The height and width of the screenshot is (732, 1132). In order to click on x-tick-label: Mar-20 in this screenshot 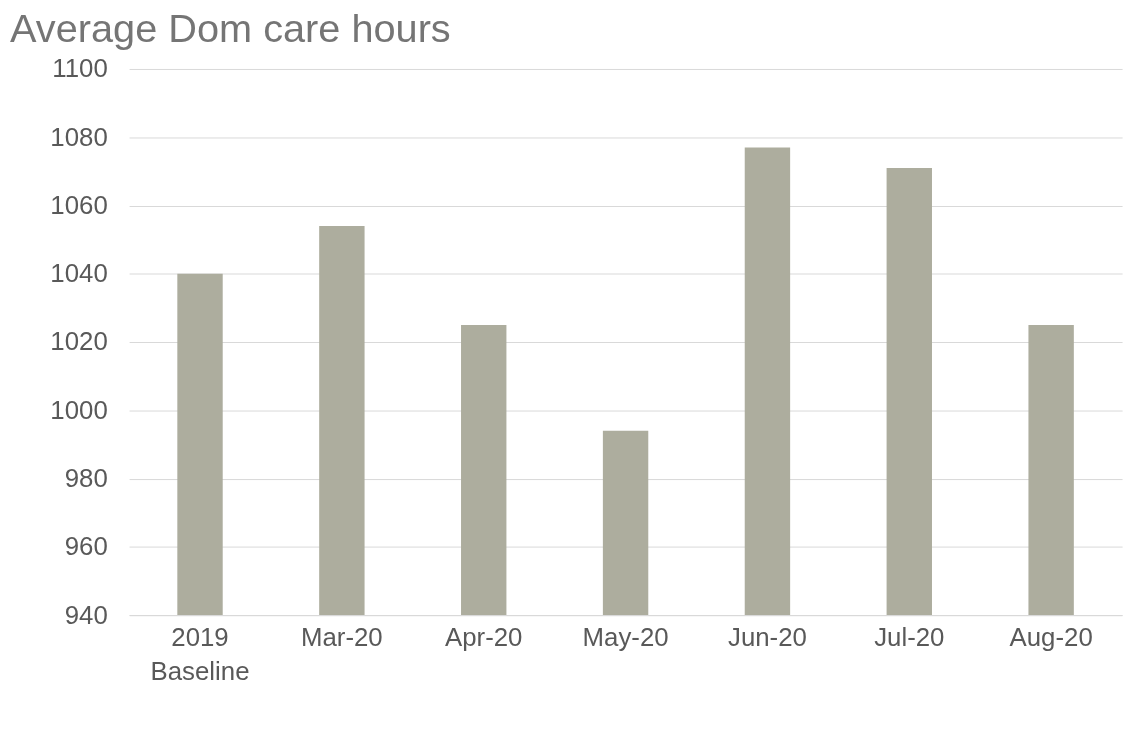, I will do `click(342, 637)`.